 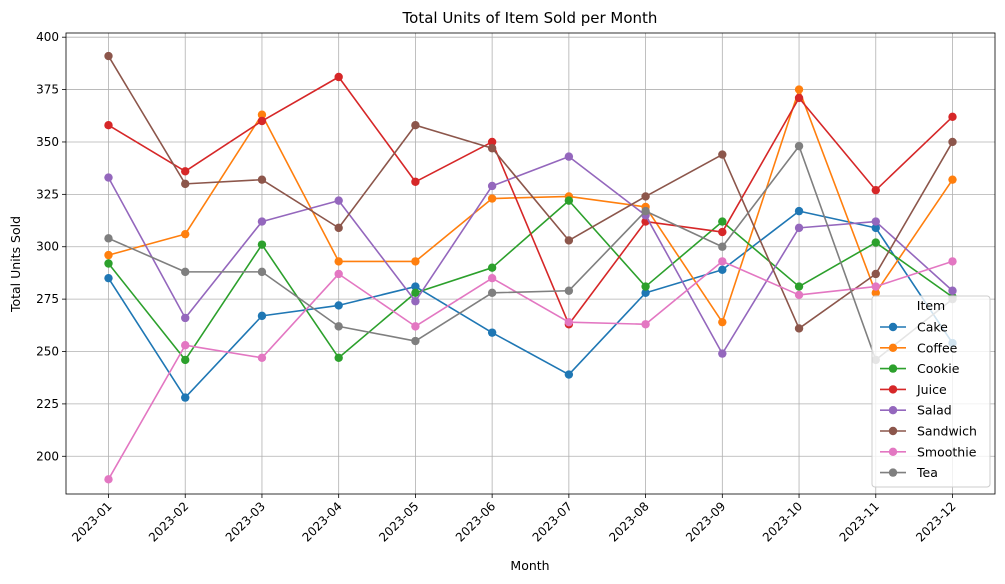 What do you see at coordinates (91, 521) in the screenshot?
I see `x-tick-label: 2023-01` at bounding box center [91, 521].